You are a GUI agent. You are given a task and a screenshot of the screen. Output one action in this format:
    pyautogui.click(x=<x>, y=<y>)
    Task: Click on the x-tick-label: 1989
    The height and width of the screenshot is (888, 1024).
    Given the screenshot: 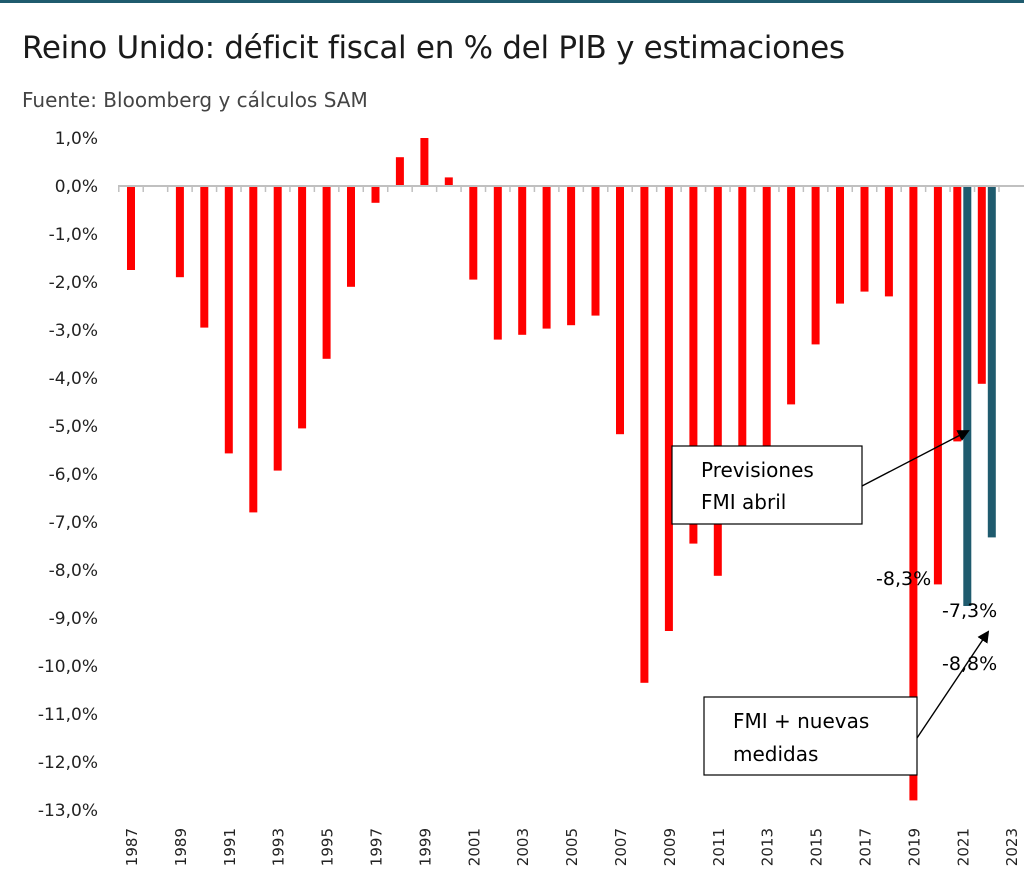 What is the action you would take?
    pyautogui.click(x=181, y=847)
    